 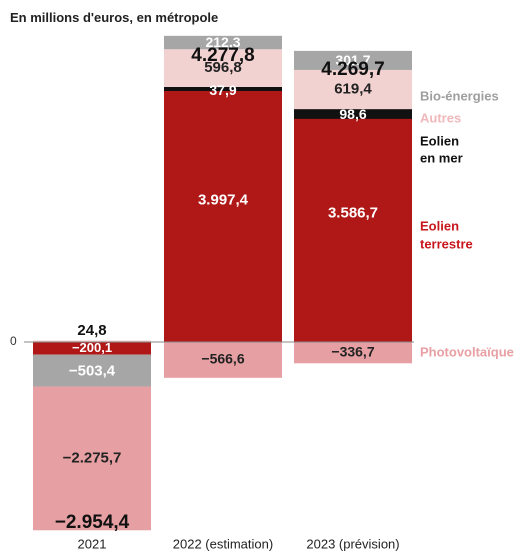 What do you see at coordinates (91, 330) in the screenshot?
I see `label-autres-2021: 24,8` at bounding box center [91, 330].